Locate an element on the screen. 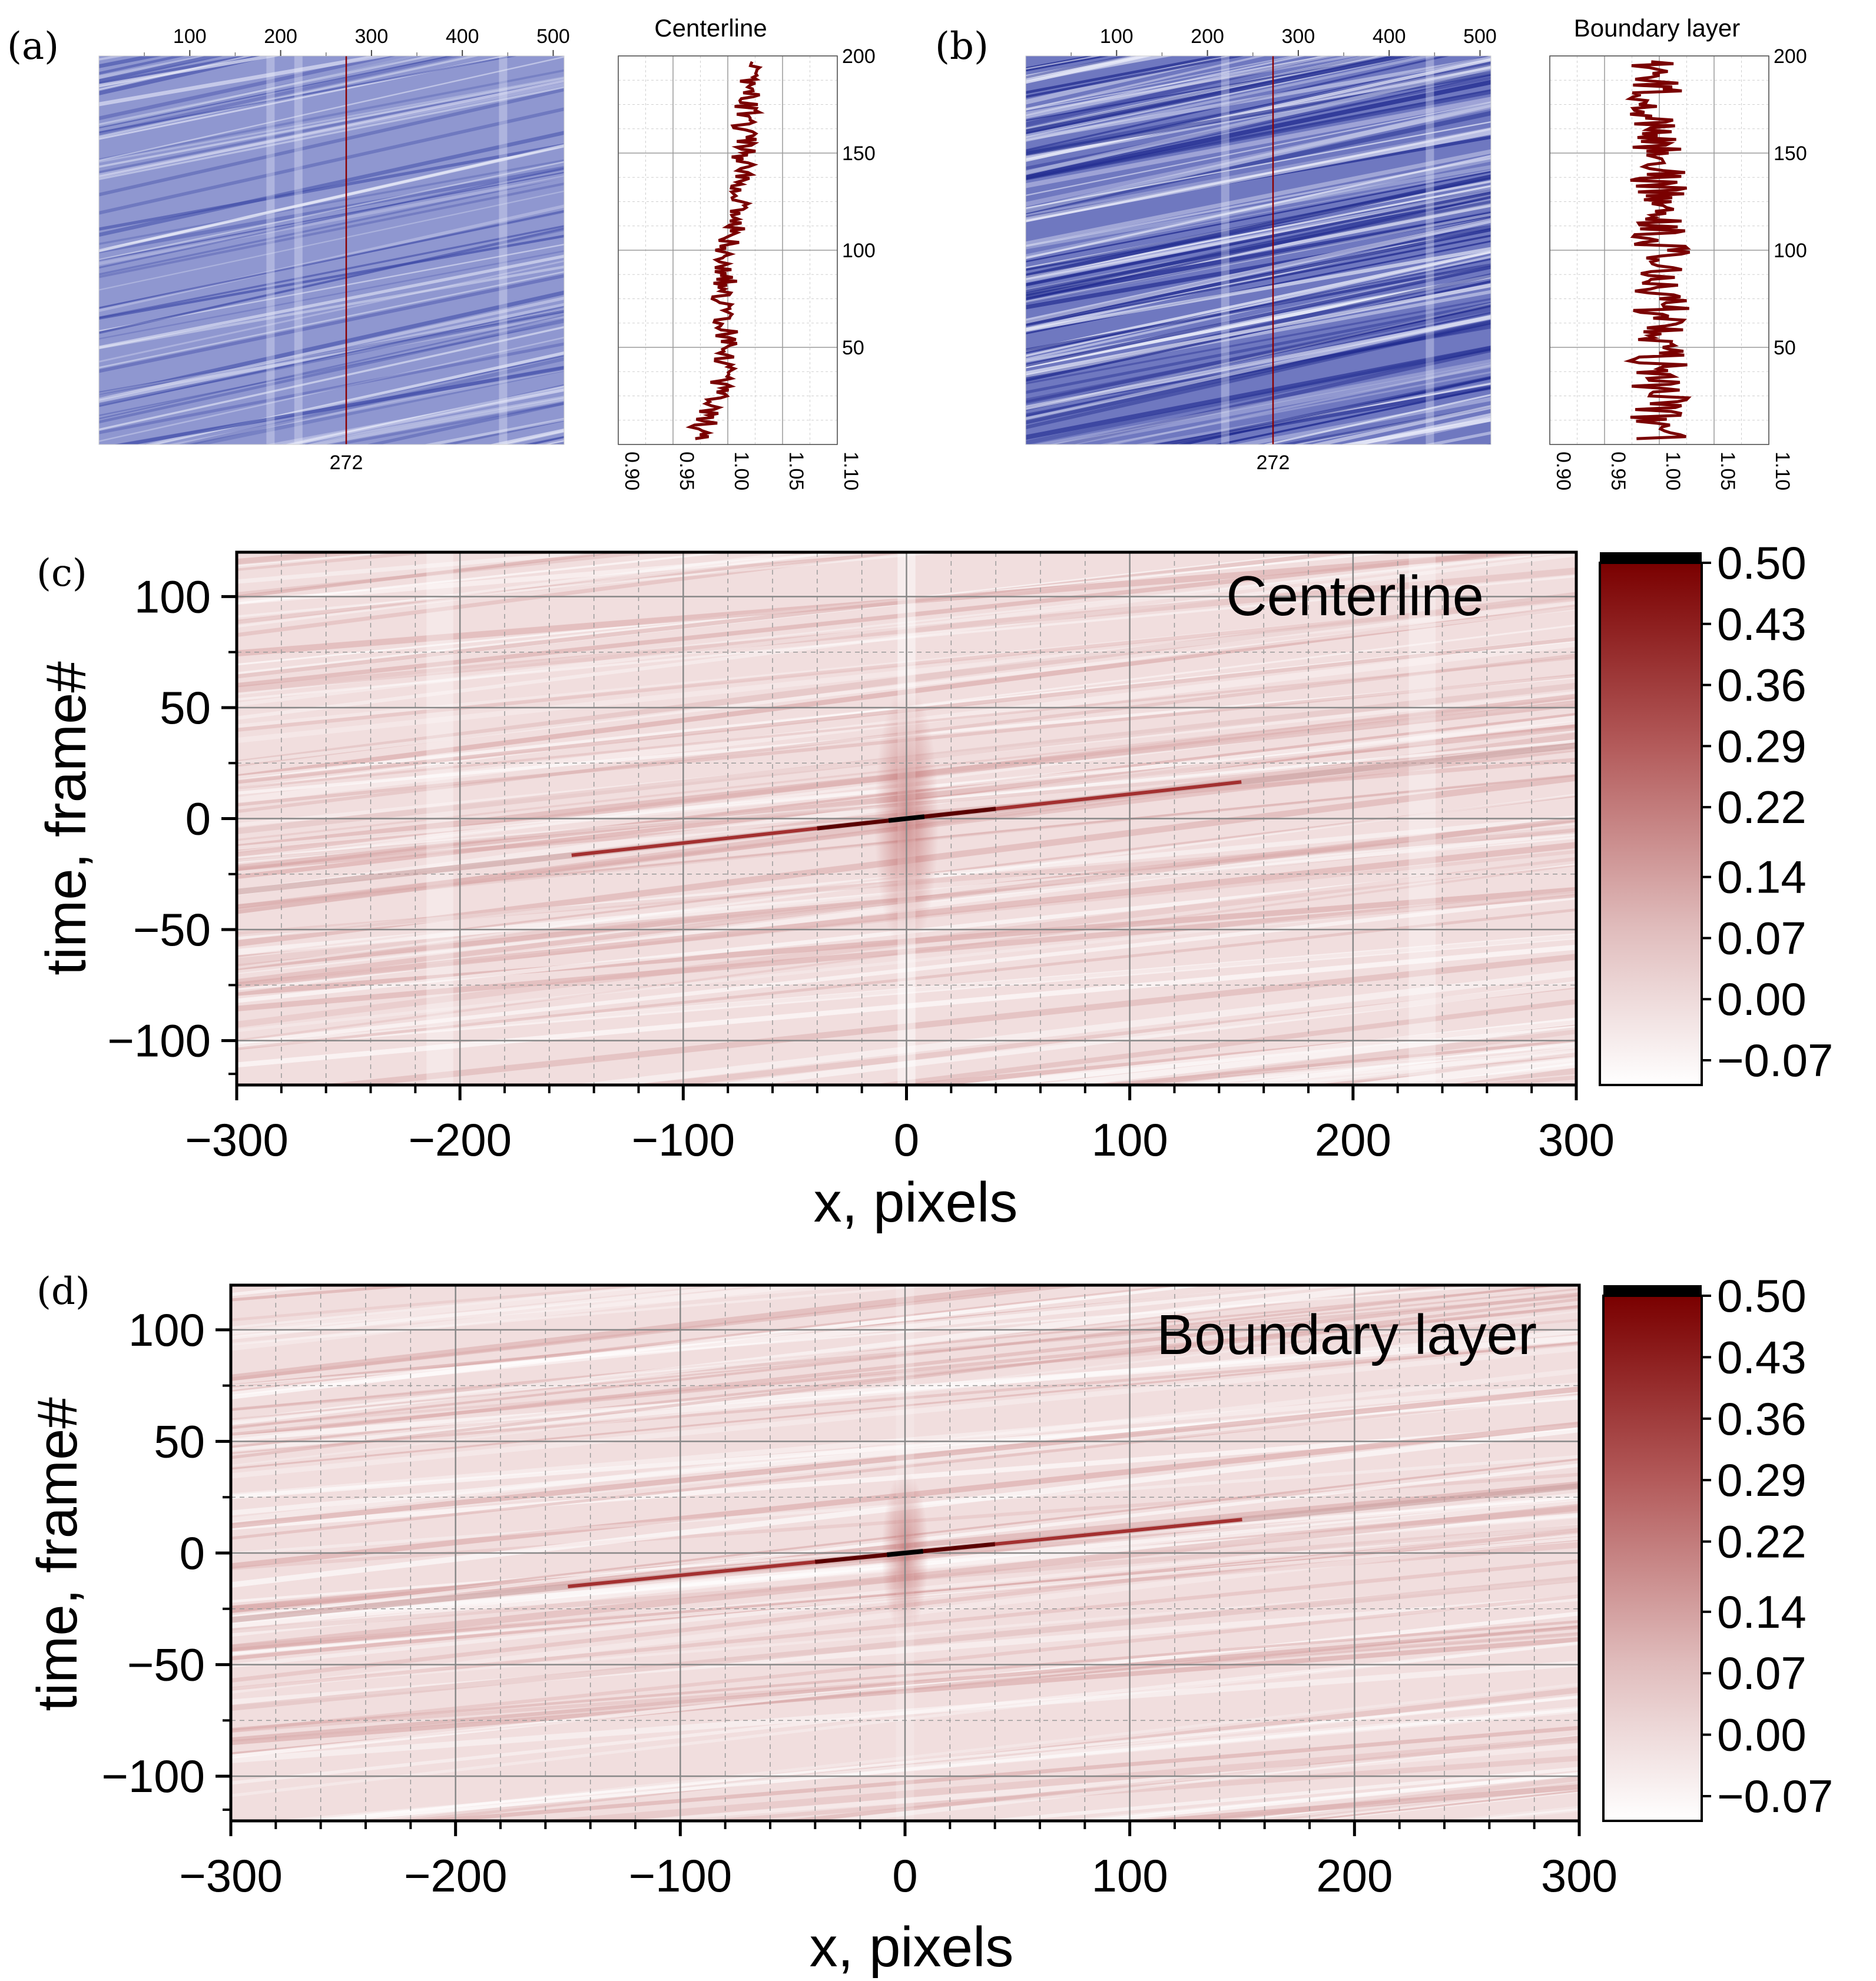  x-tick-label: 0 is located at coordinates (905, 1876).